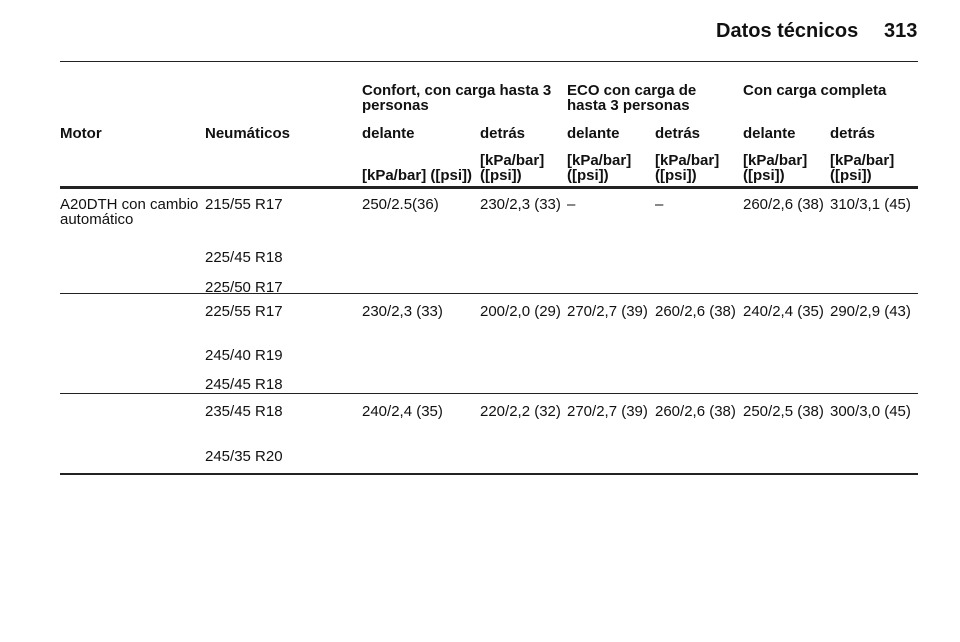 The height and width of the screenshot is (642, 960). Describe the element at coordinates (400, 204) in the screenshot. I see `pressure: 250/2.5(36)` at that location.